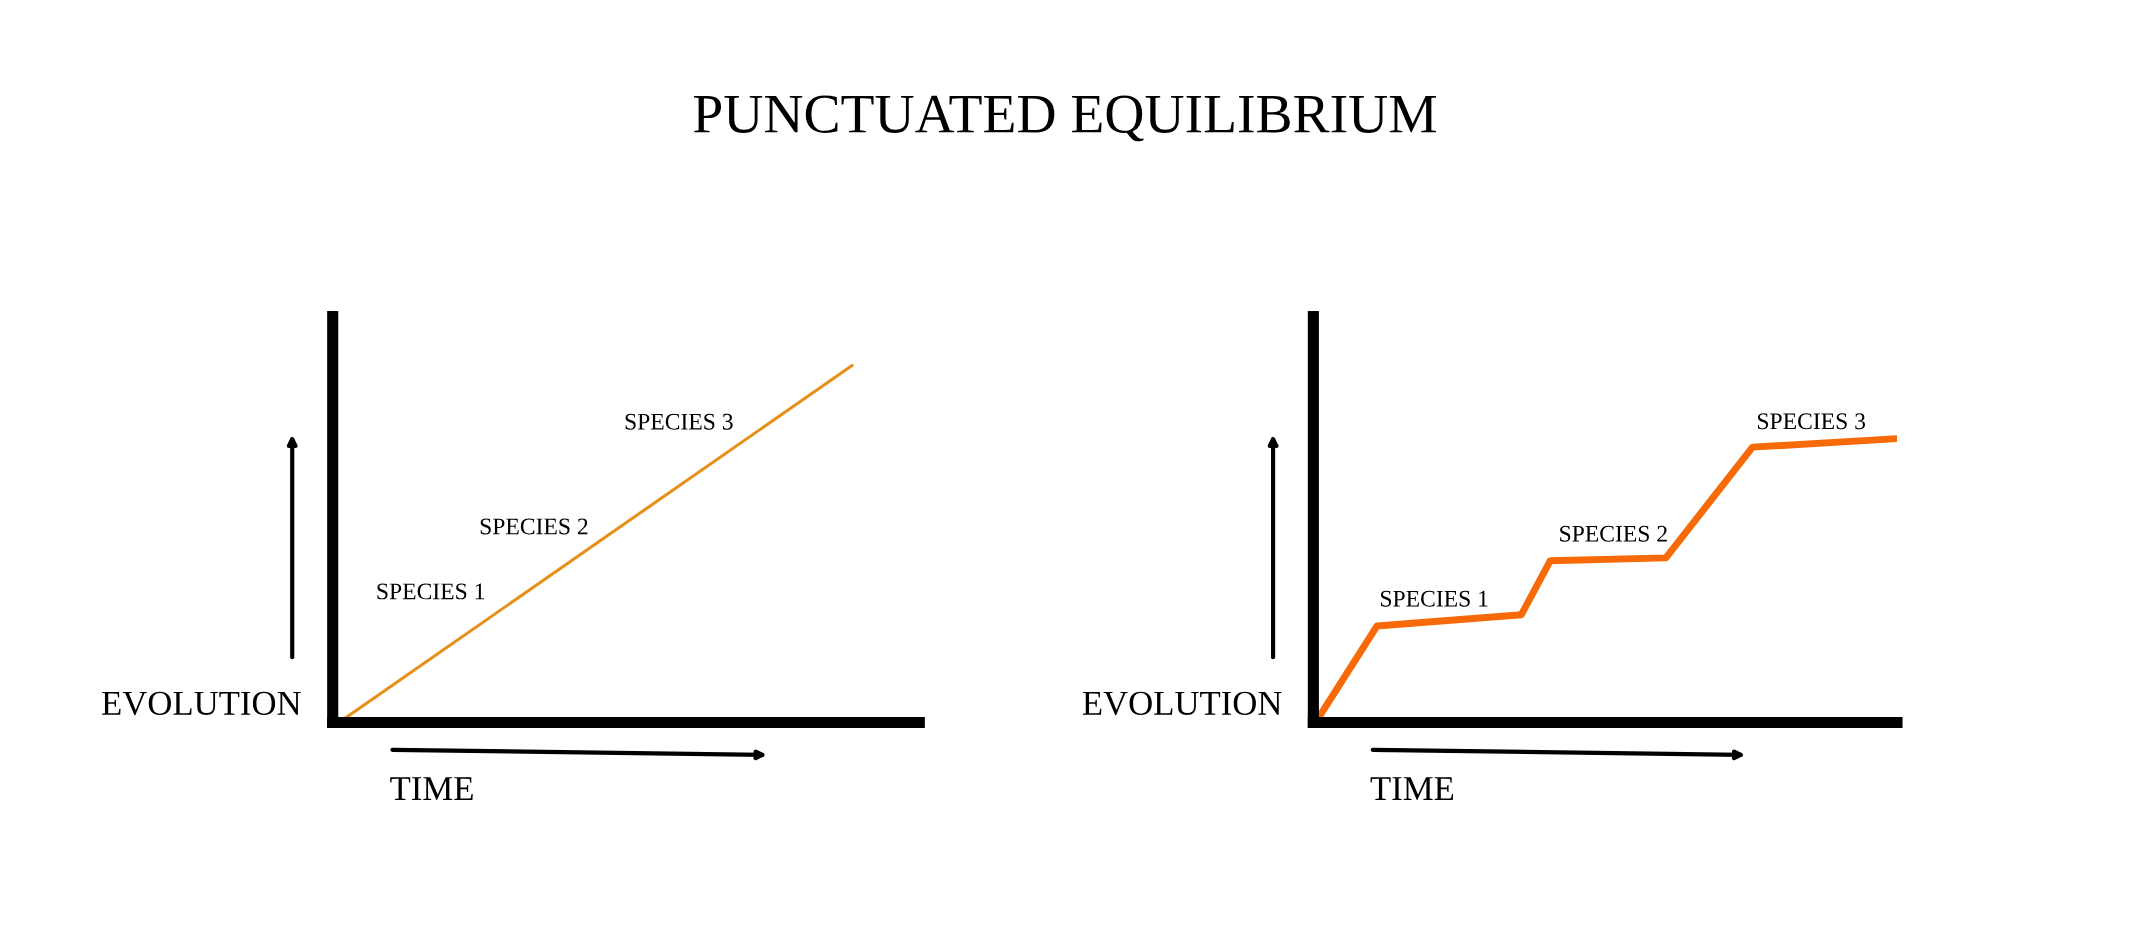 The height and width of the screenshot is (952, 2130). I want to click on text: SPECIES 3, so click(1811, 421).